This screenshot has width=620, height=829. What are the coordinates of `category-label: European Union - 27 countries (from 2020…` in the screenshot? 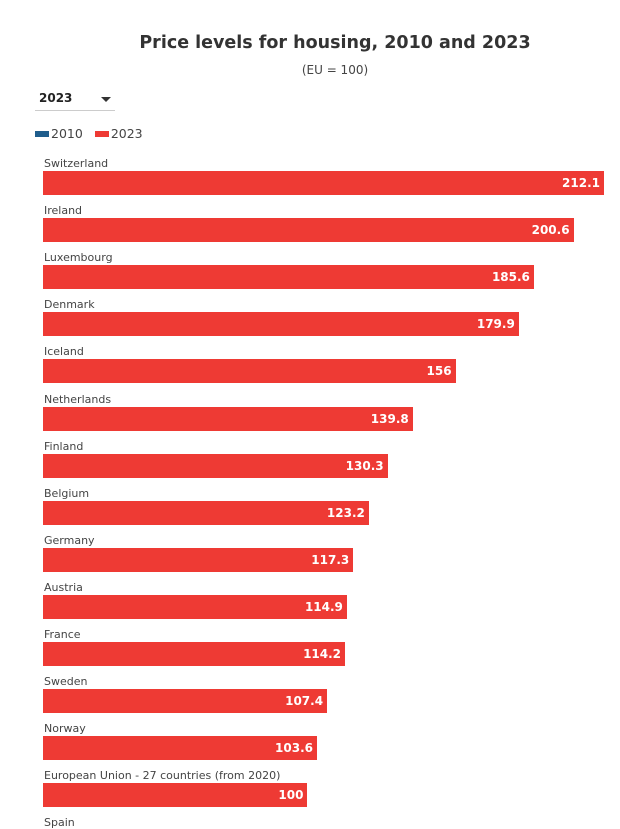 It's located at (162, 776).